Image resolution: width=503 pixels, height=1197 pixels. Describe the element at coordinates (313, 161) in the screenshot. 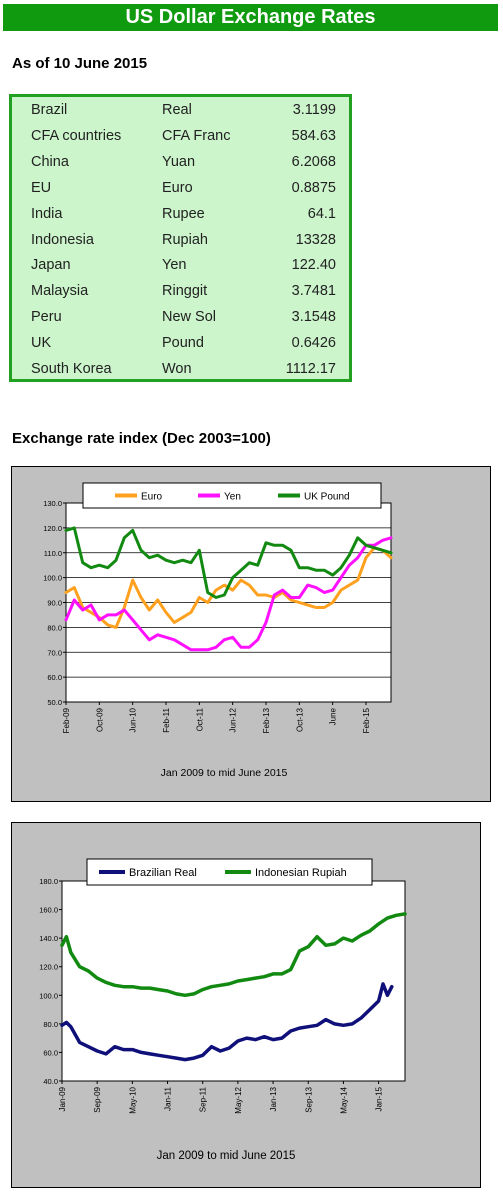

I see `rate-value-cell: 6.2068` at that location.